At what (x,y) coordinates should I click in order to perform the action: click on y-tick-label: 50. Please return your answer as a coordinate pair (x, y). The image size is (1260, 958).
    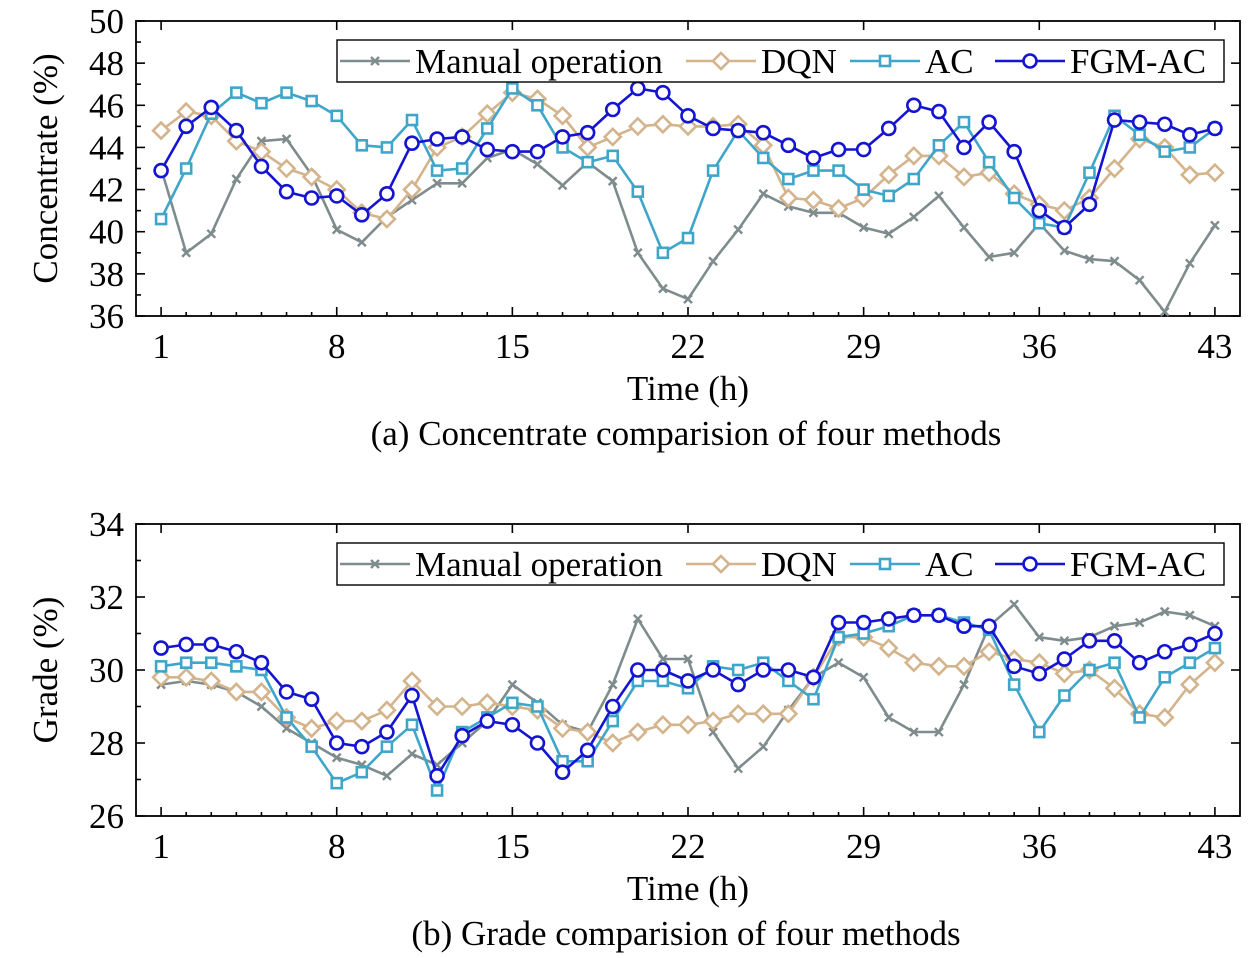
    Looking at the image, I should click on (106, 21).